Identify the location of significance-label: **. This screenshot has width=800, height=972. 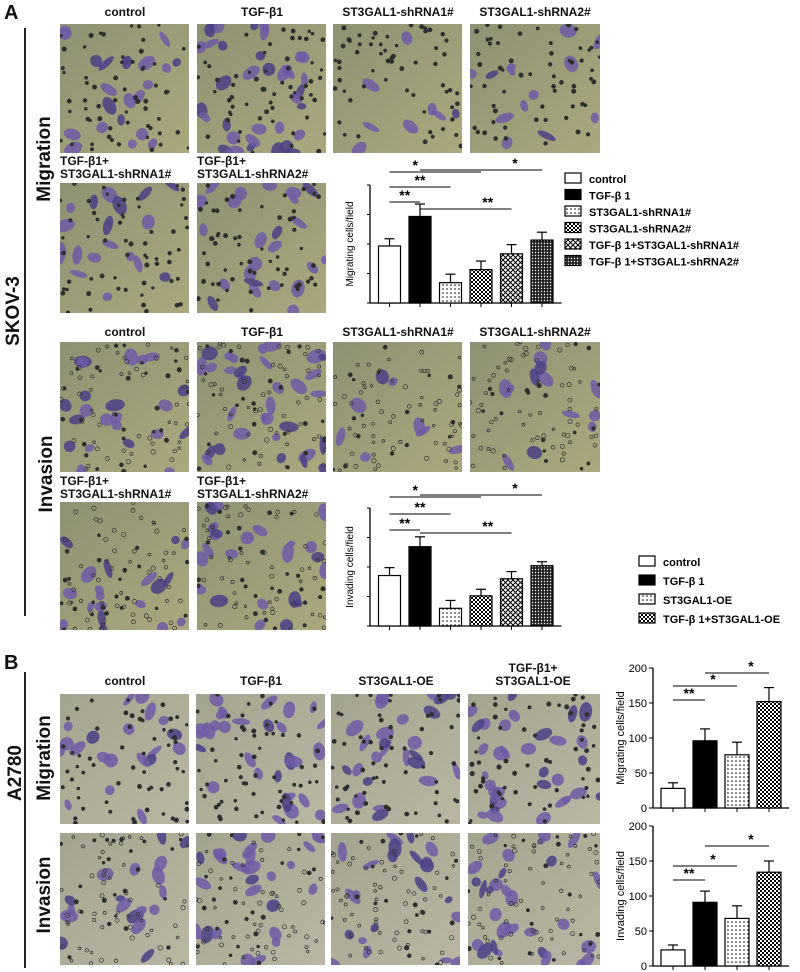
(420, 507).